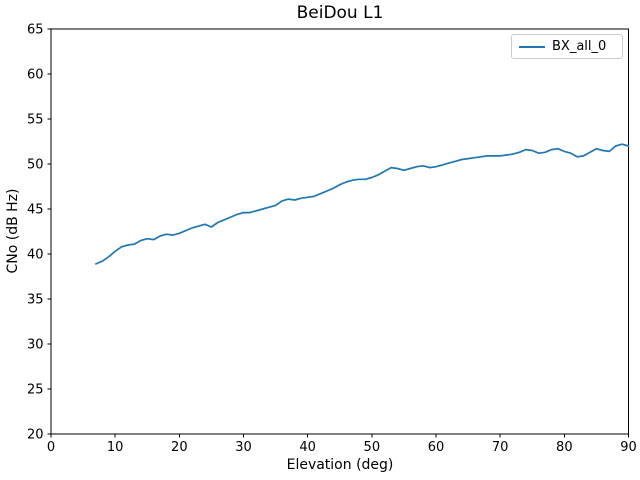  Describe the element at coordinates (115, 447) in the screenshot. I see `x-tick-label: 10` at that location.